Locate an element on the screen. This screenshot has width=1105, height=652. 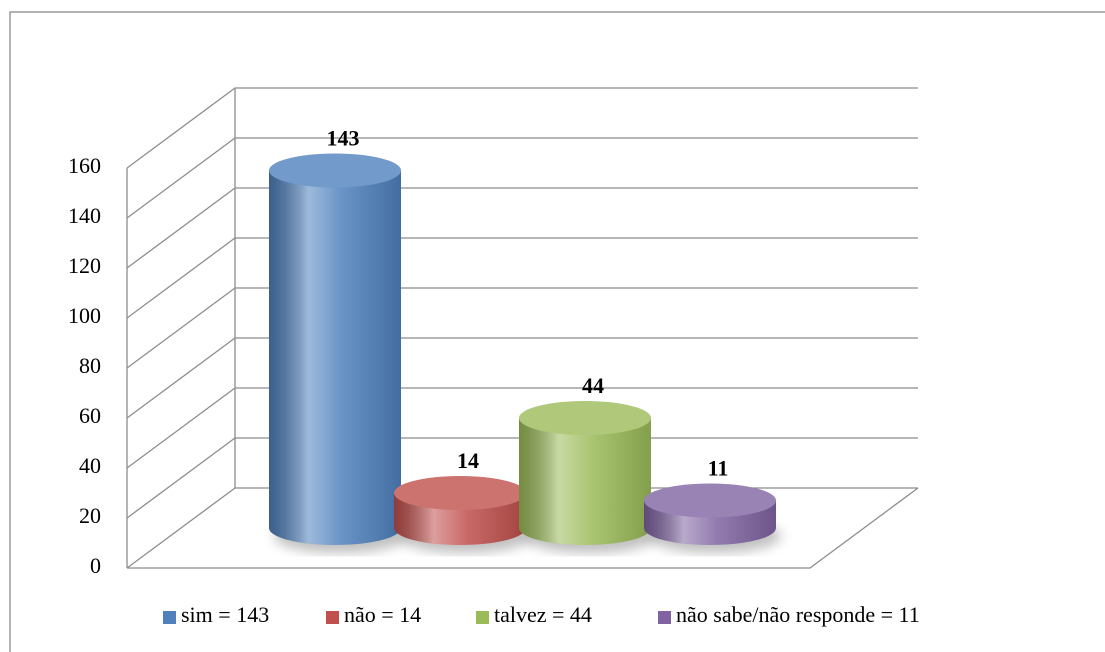
y-tick-label: 0 is located at coordinates (95, 565).